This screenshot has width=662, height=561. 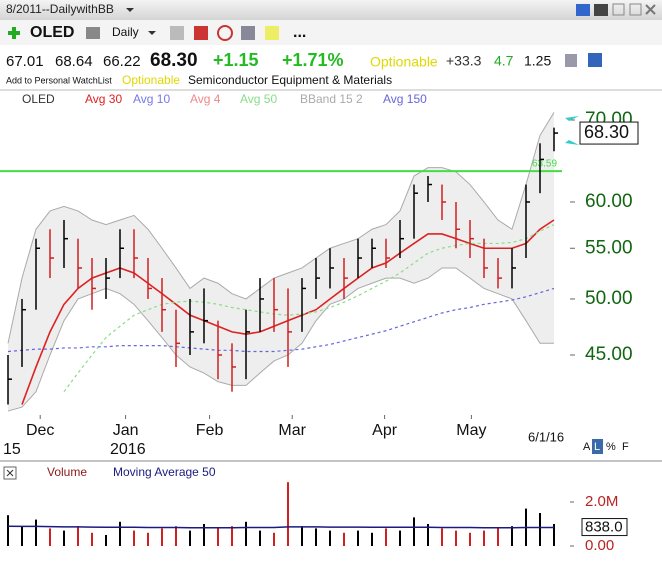 I want to click on industry: Semiconductor Equipment & Materials, so click(x=290, y=80).